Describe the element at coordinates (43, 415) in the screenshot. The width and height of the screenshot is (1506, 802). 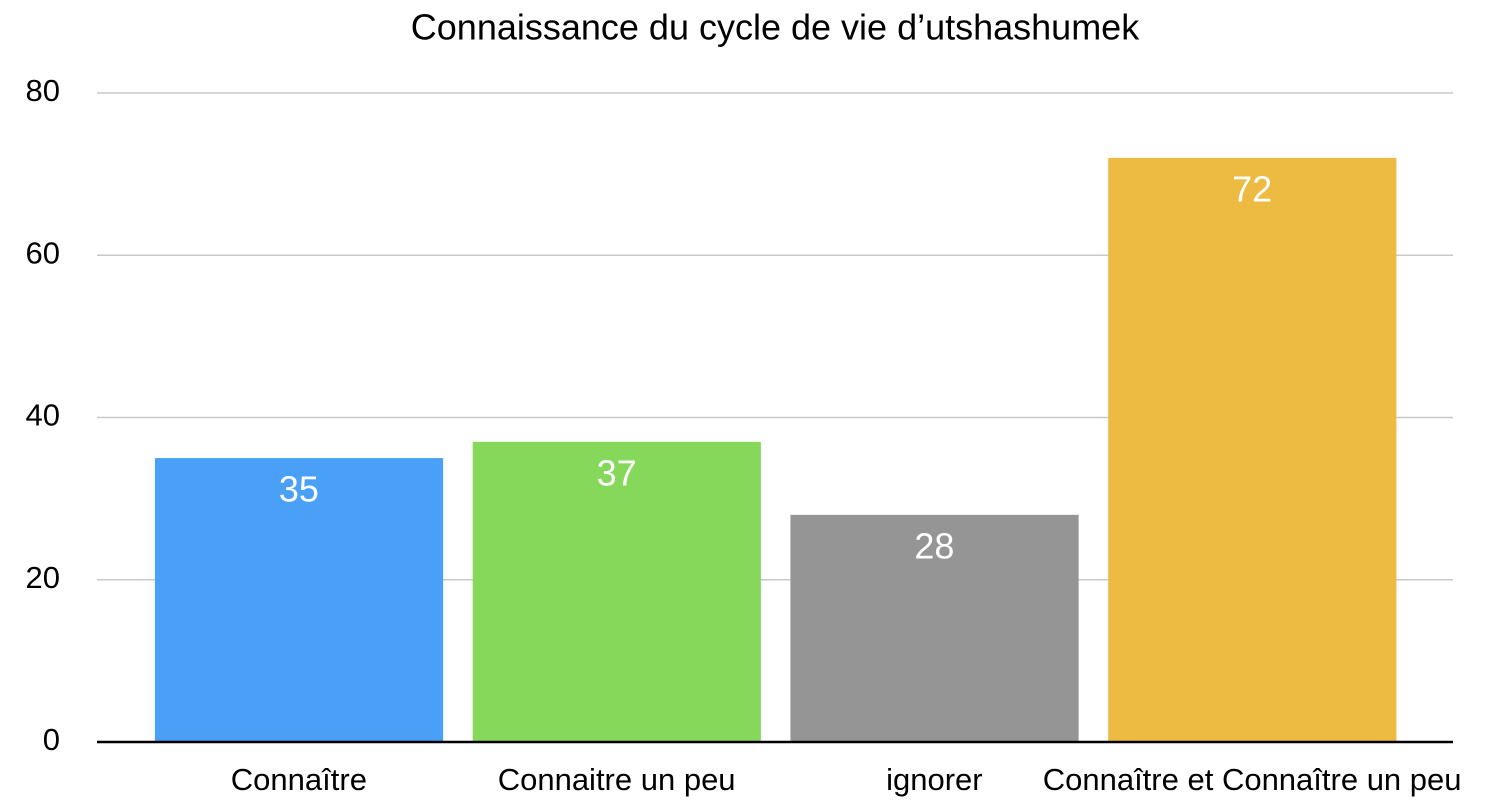
I see `y-tick-label: 40` at that location.